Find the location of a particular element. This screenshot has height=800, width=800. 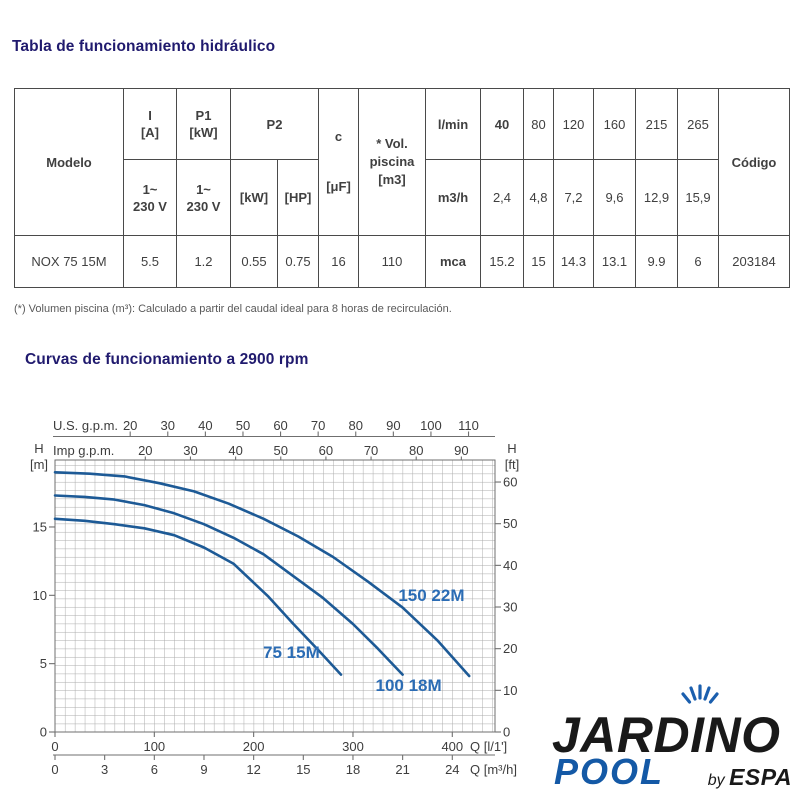

imp-gpm-tick-label: 80 is located at coordinates (416, 450).